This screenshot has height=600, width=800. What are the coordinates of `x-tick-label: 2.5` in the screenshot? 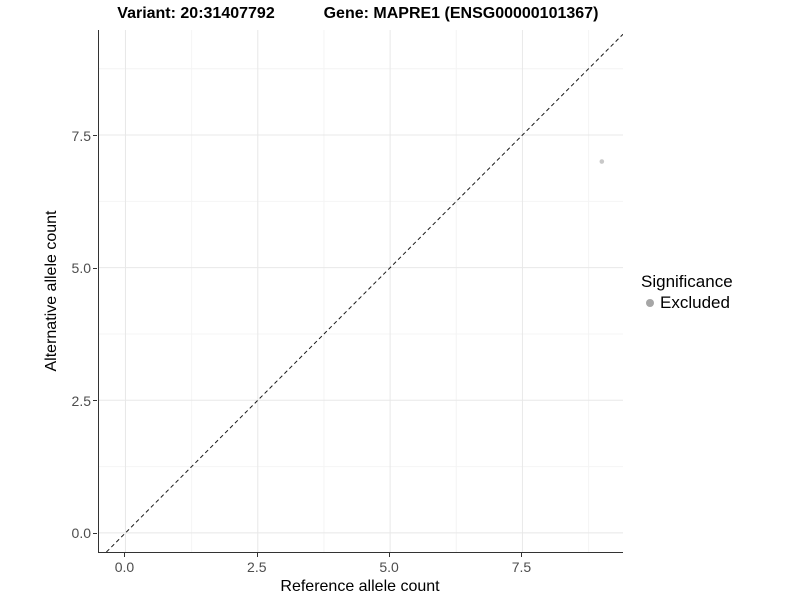 It's located at (257, 567).